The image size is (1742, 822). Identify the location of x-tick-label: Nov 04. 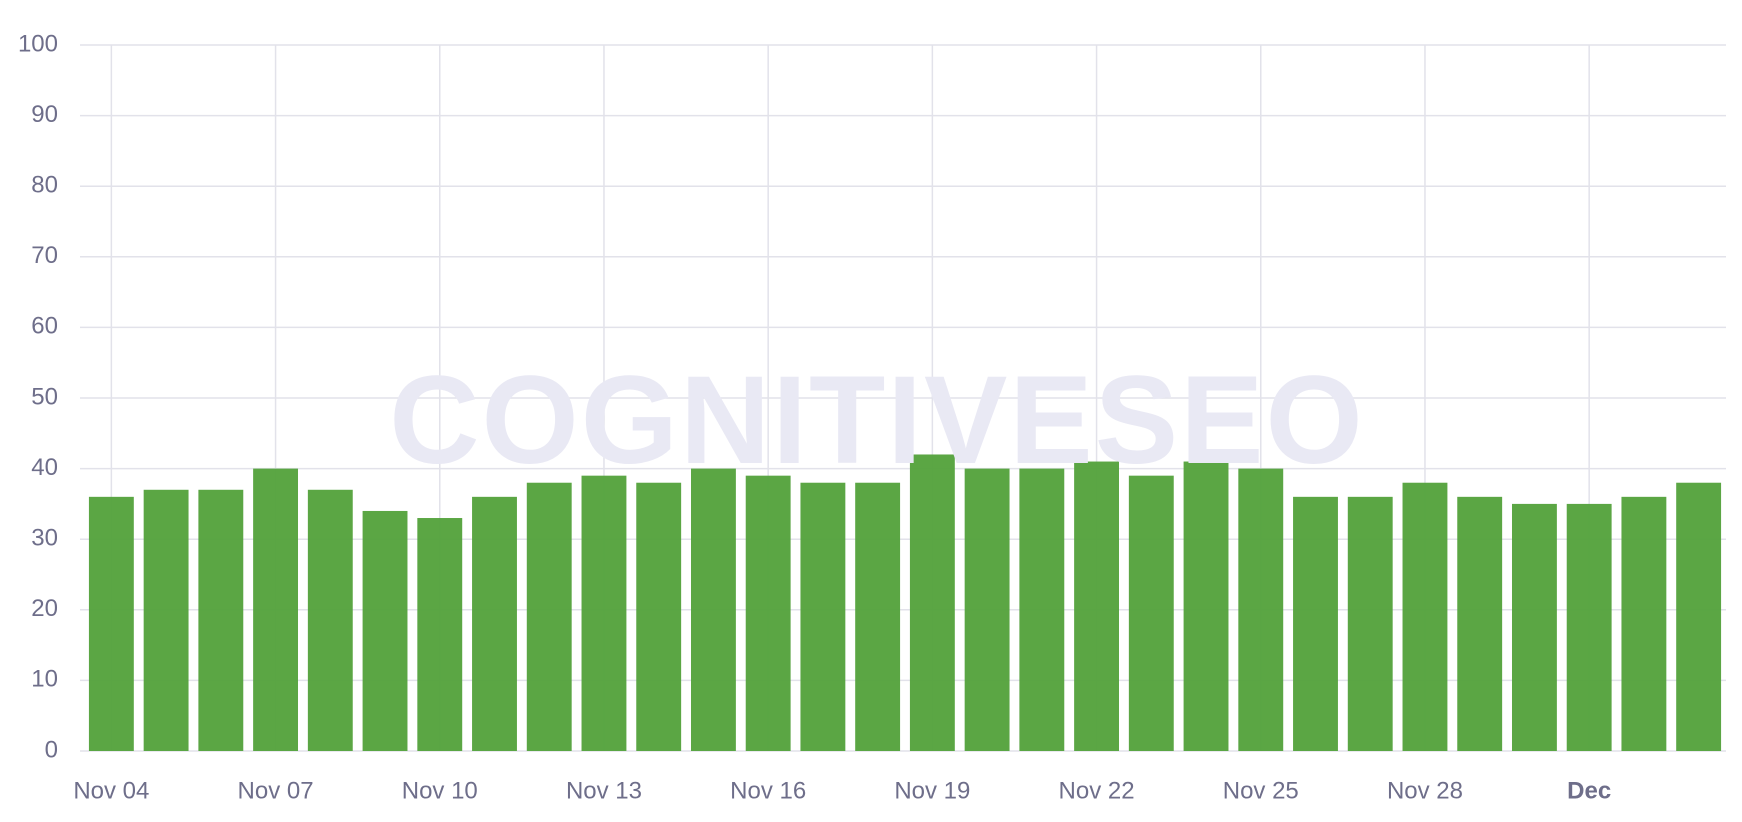
(111, 790).